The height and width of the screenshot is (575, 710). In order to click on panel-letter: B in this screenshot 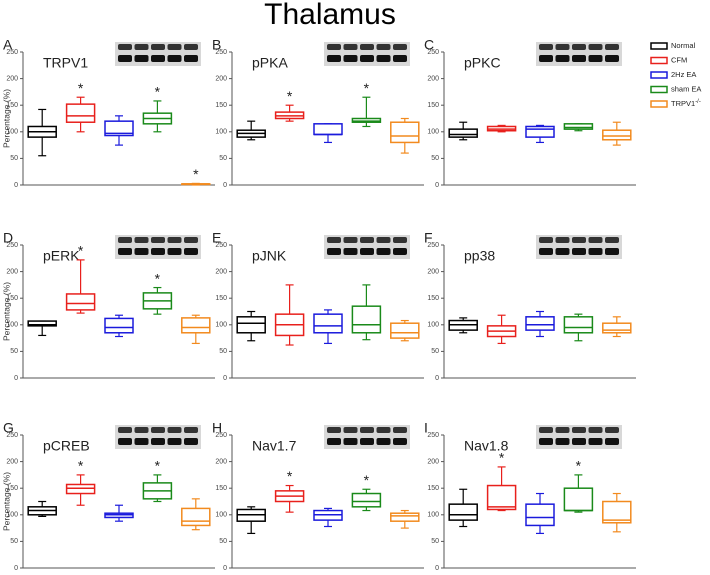, I will do `click(216, 45)`.